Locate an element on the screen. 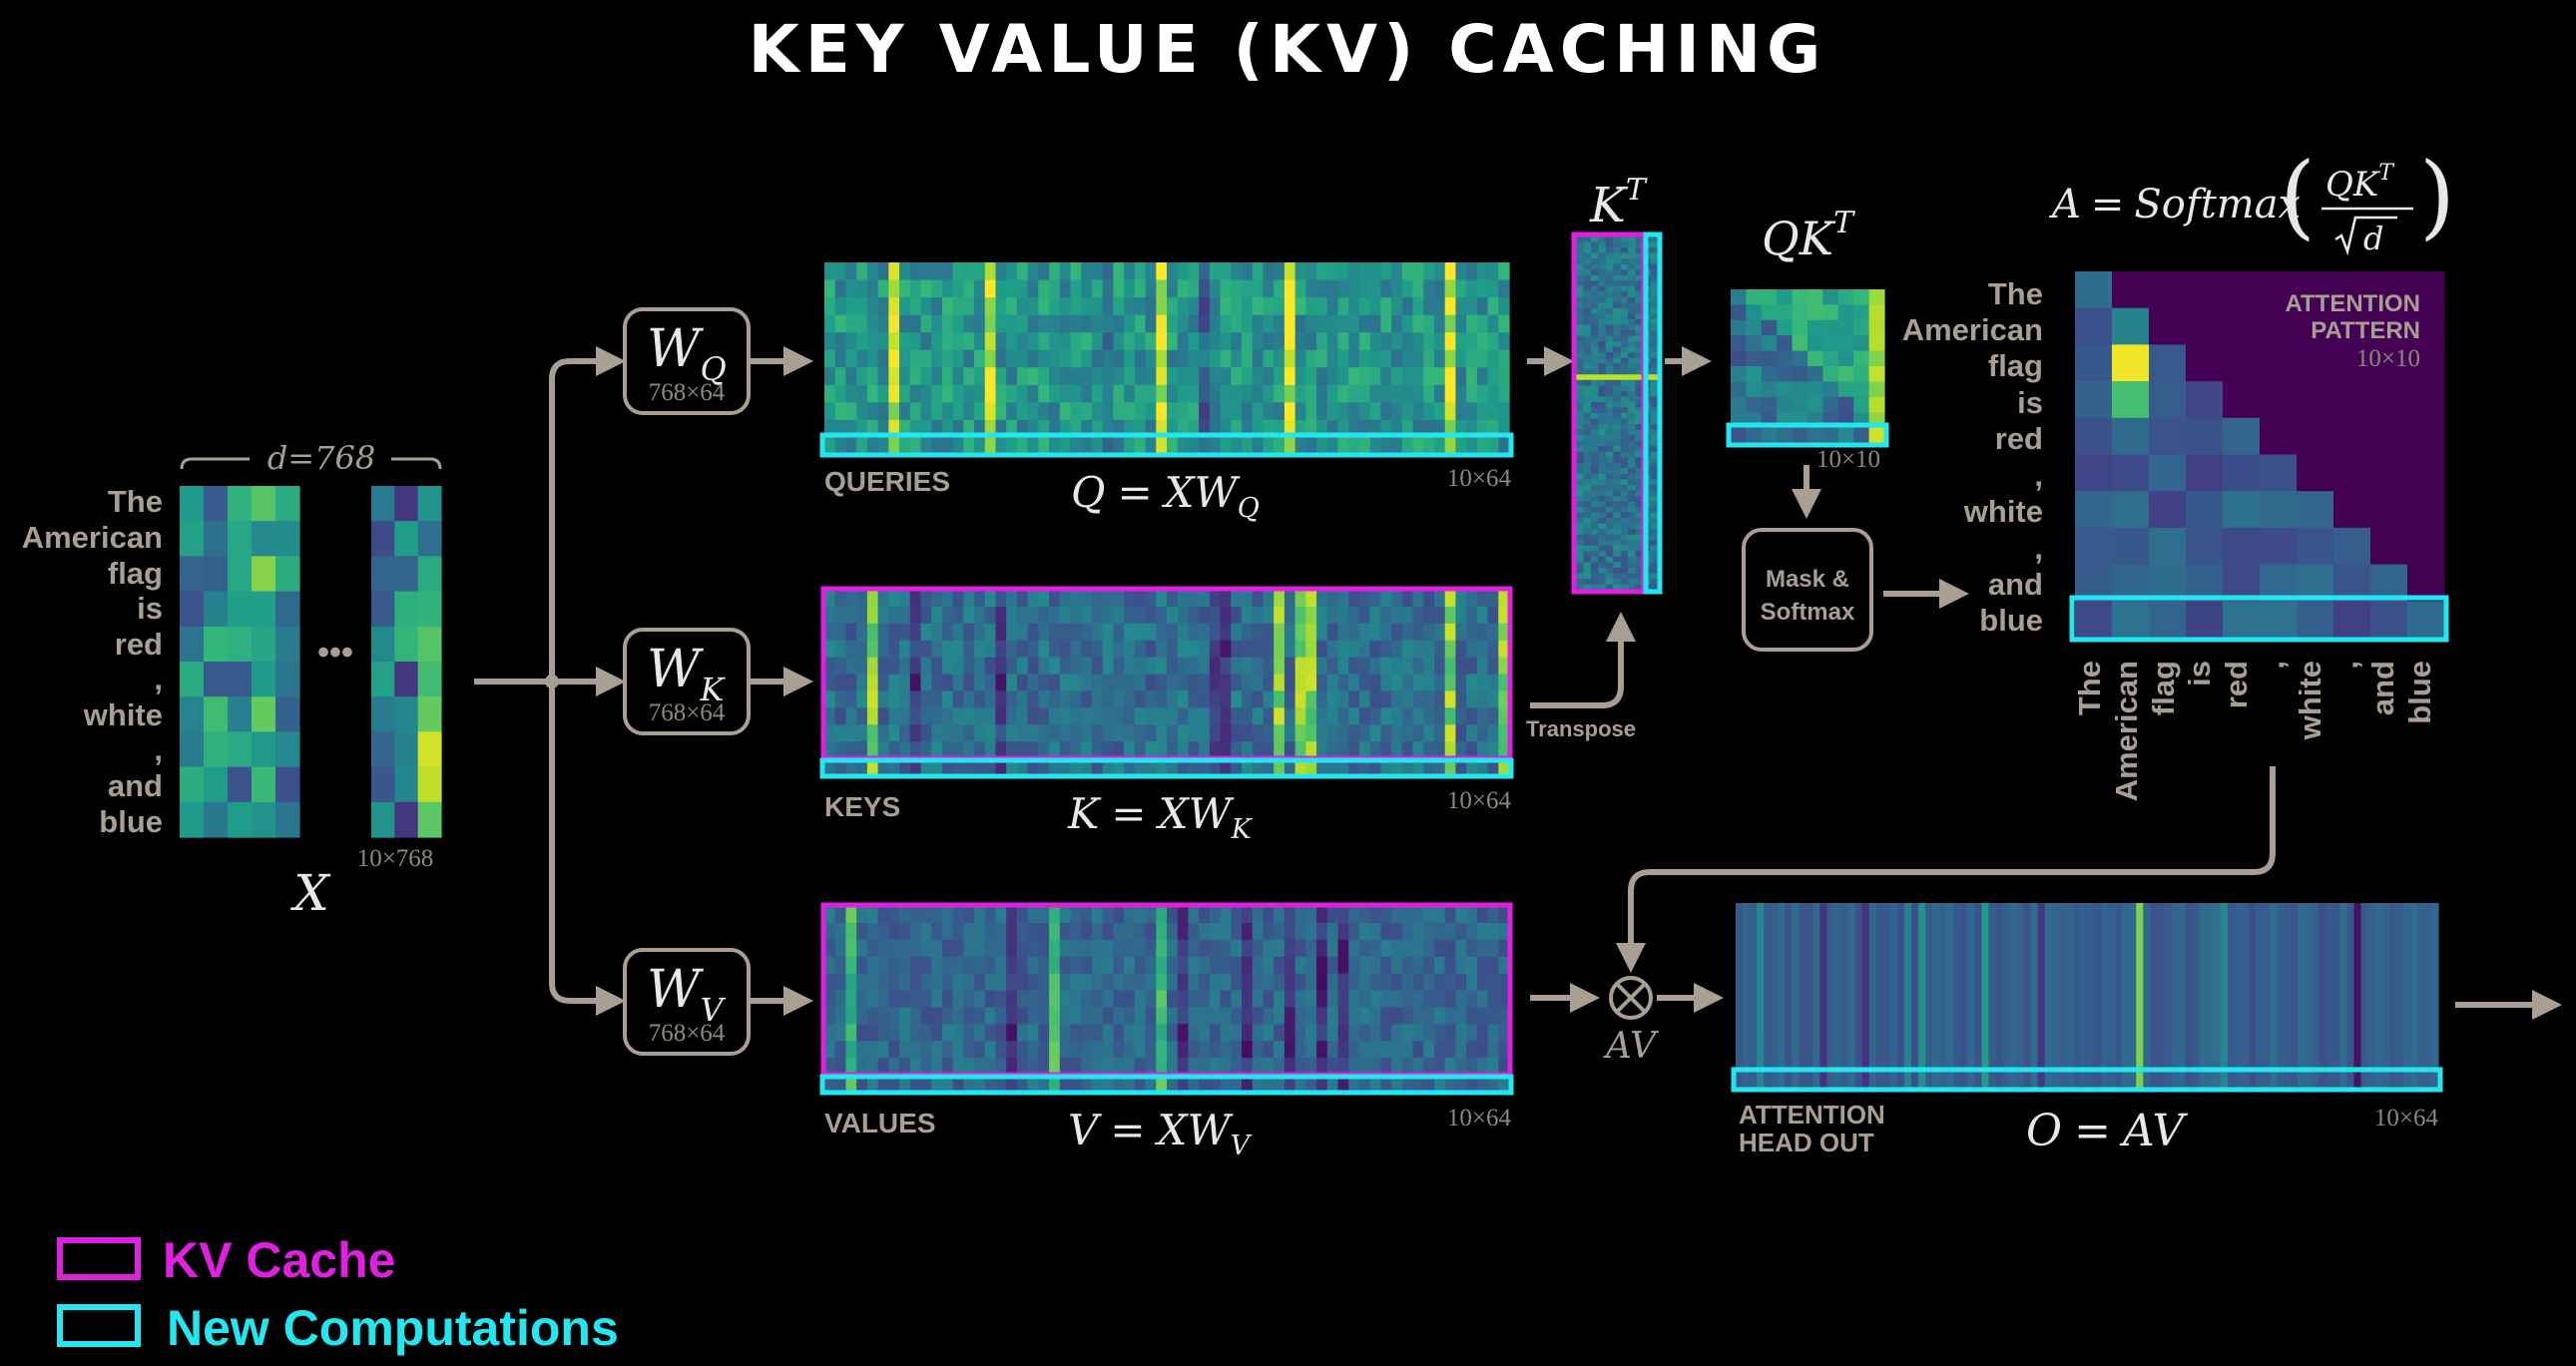 The width and height of the screenshot is (2576, 1366). token-label: , is located at coordinates (2346, 665).